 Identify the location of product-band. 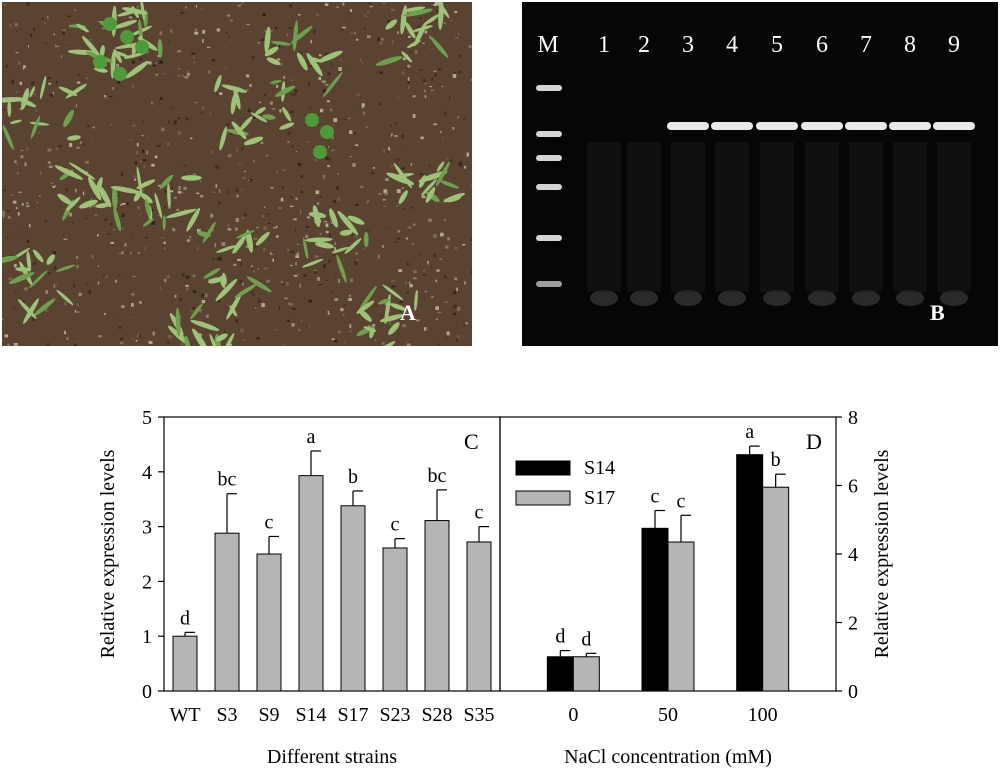
(777, 126).